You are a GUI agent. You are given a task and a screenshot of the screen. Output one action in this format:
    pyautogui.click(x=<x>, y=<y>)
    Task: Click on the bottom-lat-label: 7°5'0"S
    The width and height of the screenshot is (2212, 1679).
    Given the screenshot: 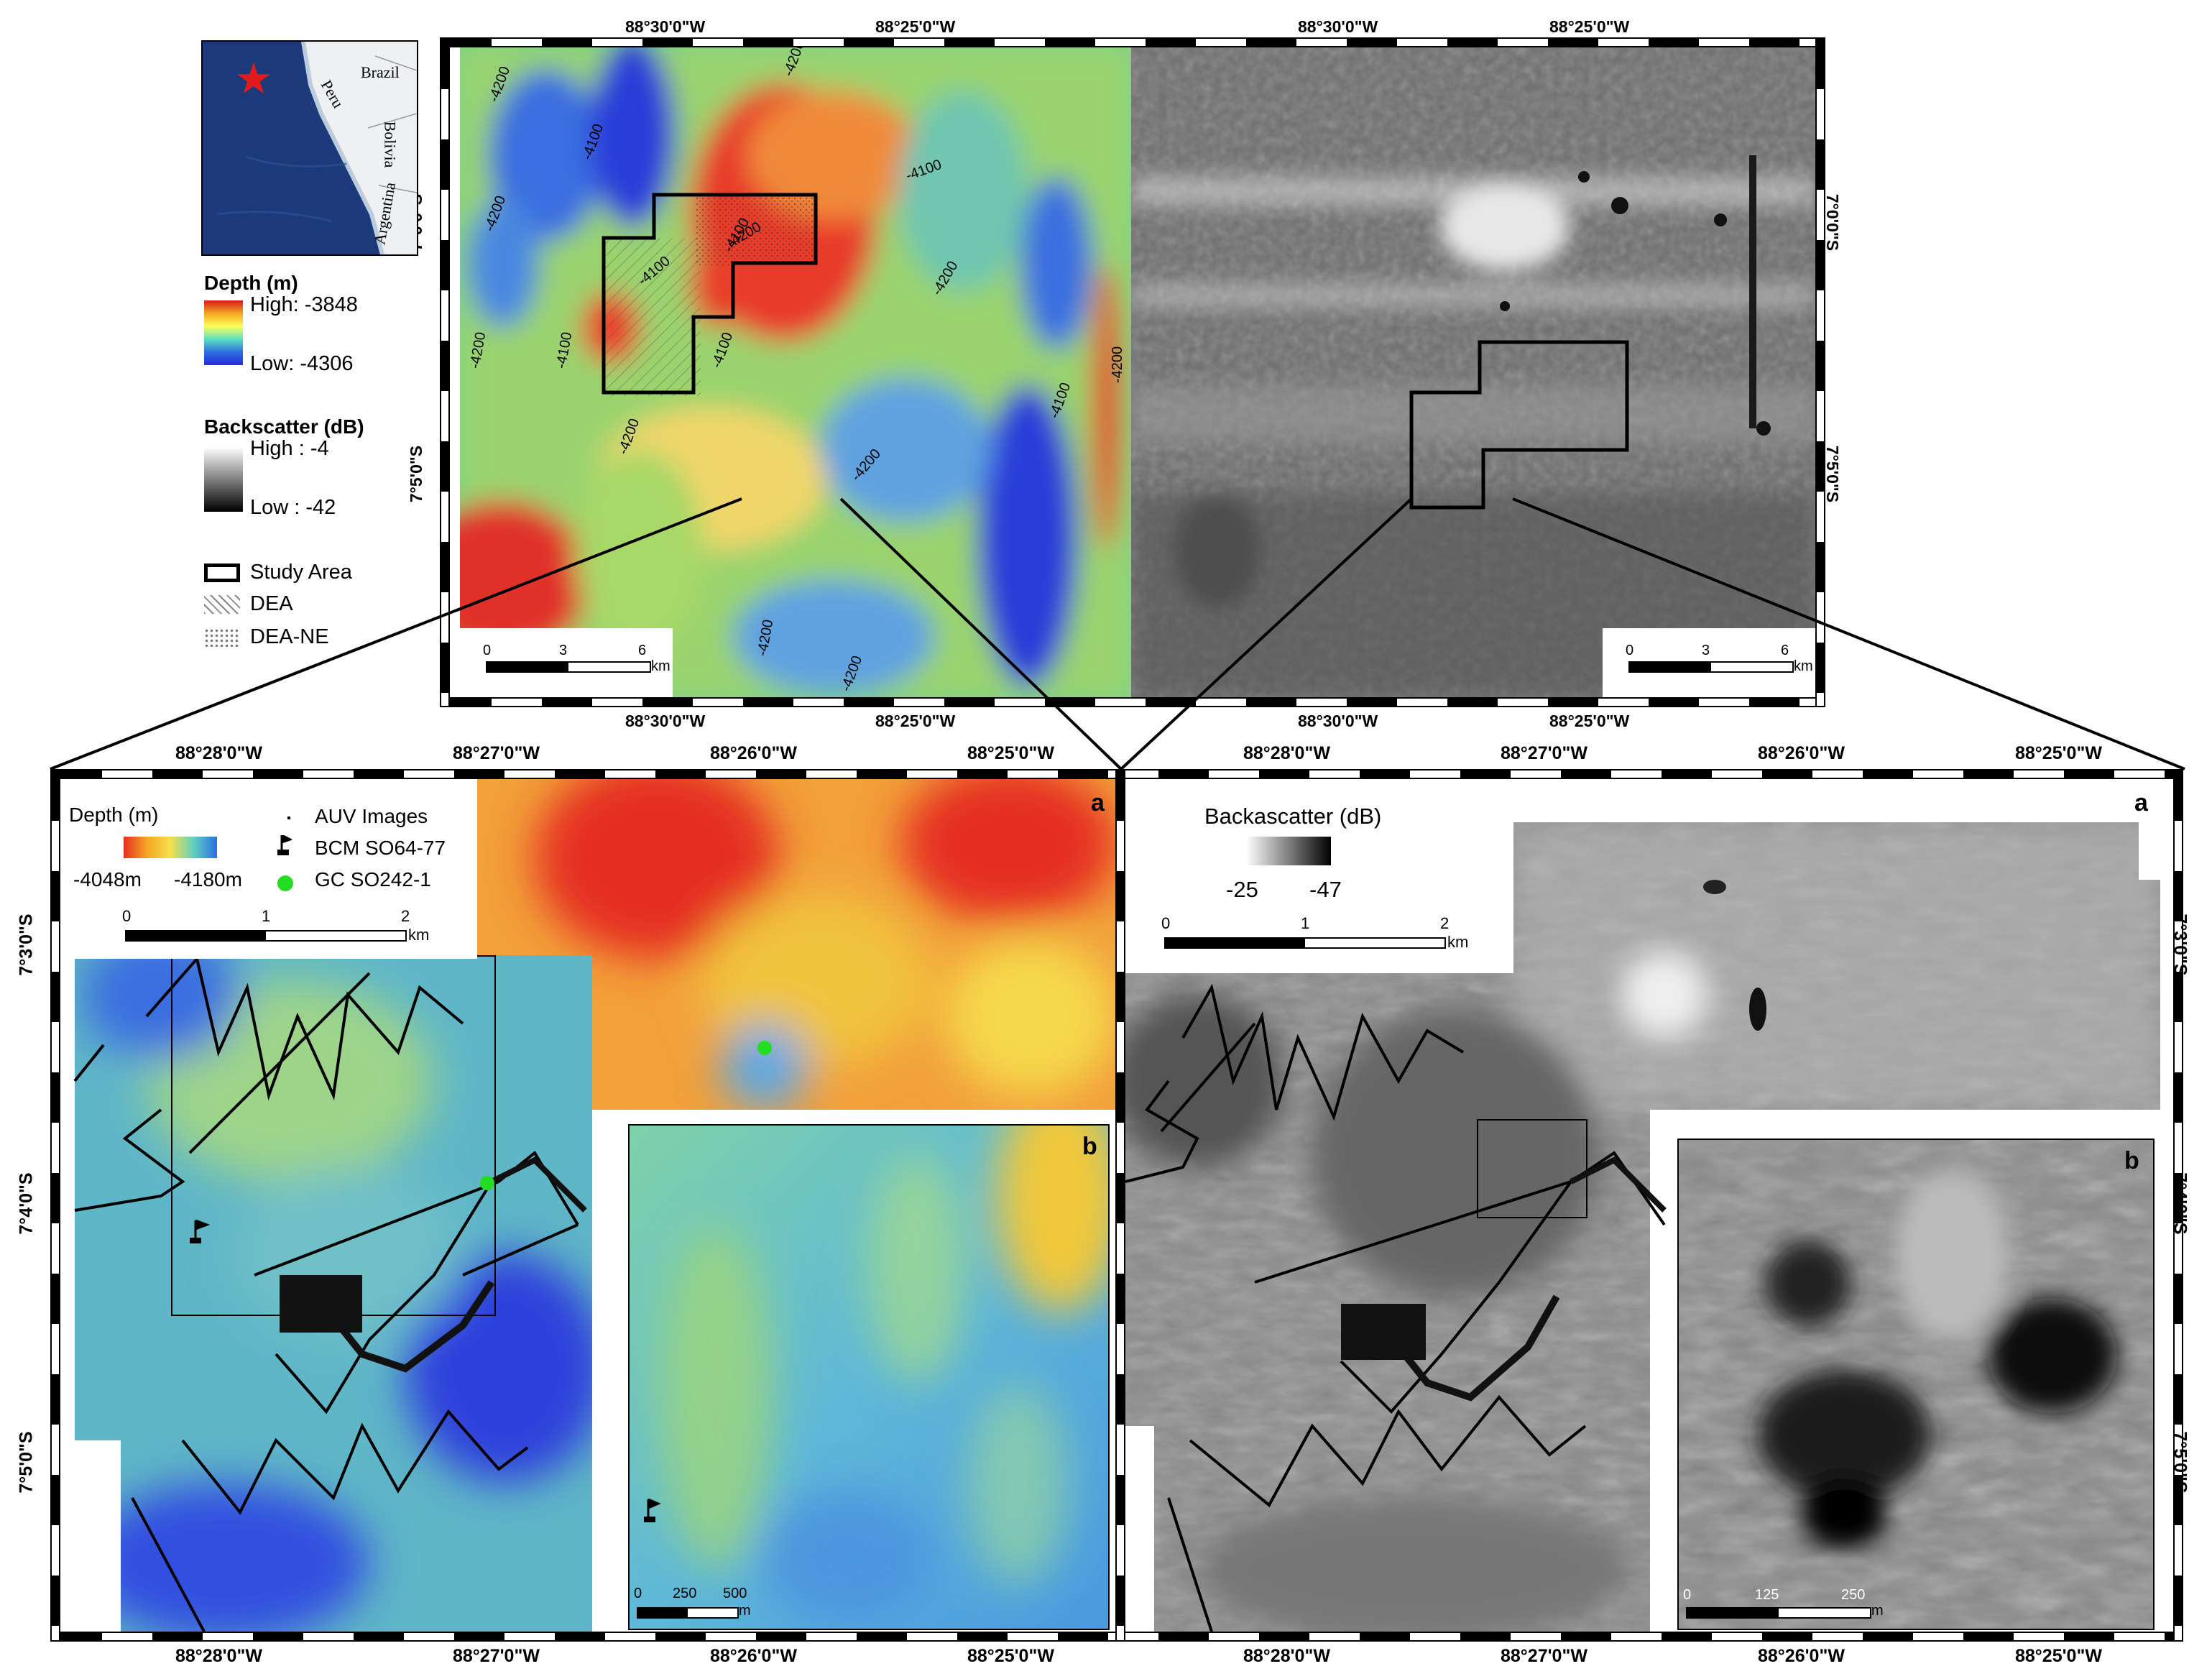 What is the action you would take?
    pyautogui.click(x=26, y=1462)
    